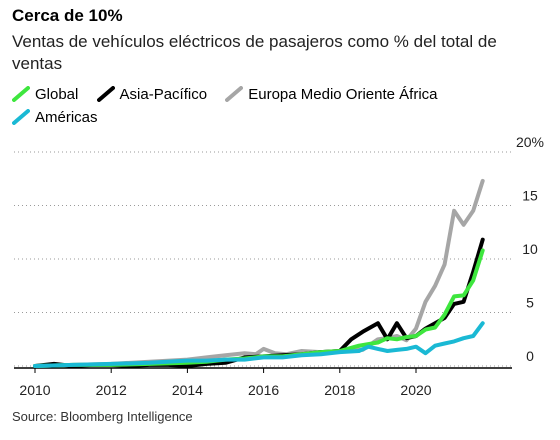  I want to click on legend-item-asia-pacifico: Asia-Pacífico, so click(152, 94).